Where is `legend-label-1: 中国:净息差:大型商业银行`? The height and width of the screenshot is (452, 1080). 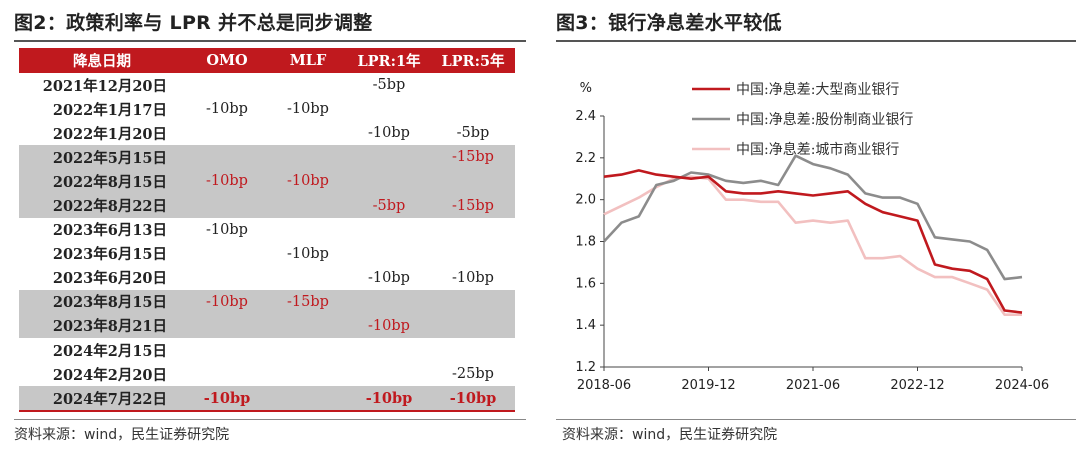 legend-label-1: 中国:净息差:大型商业银行 is located at coordinates (817, 89).